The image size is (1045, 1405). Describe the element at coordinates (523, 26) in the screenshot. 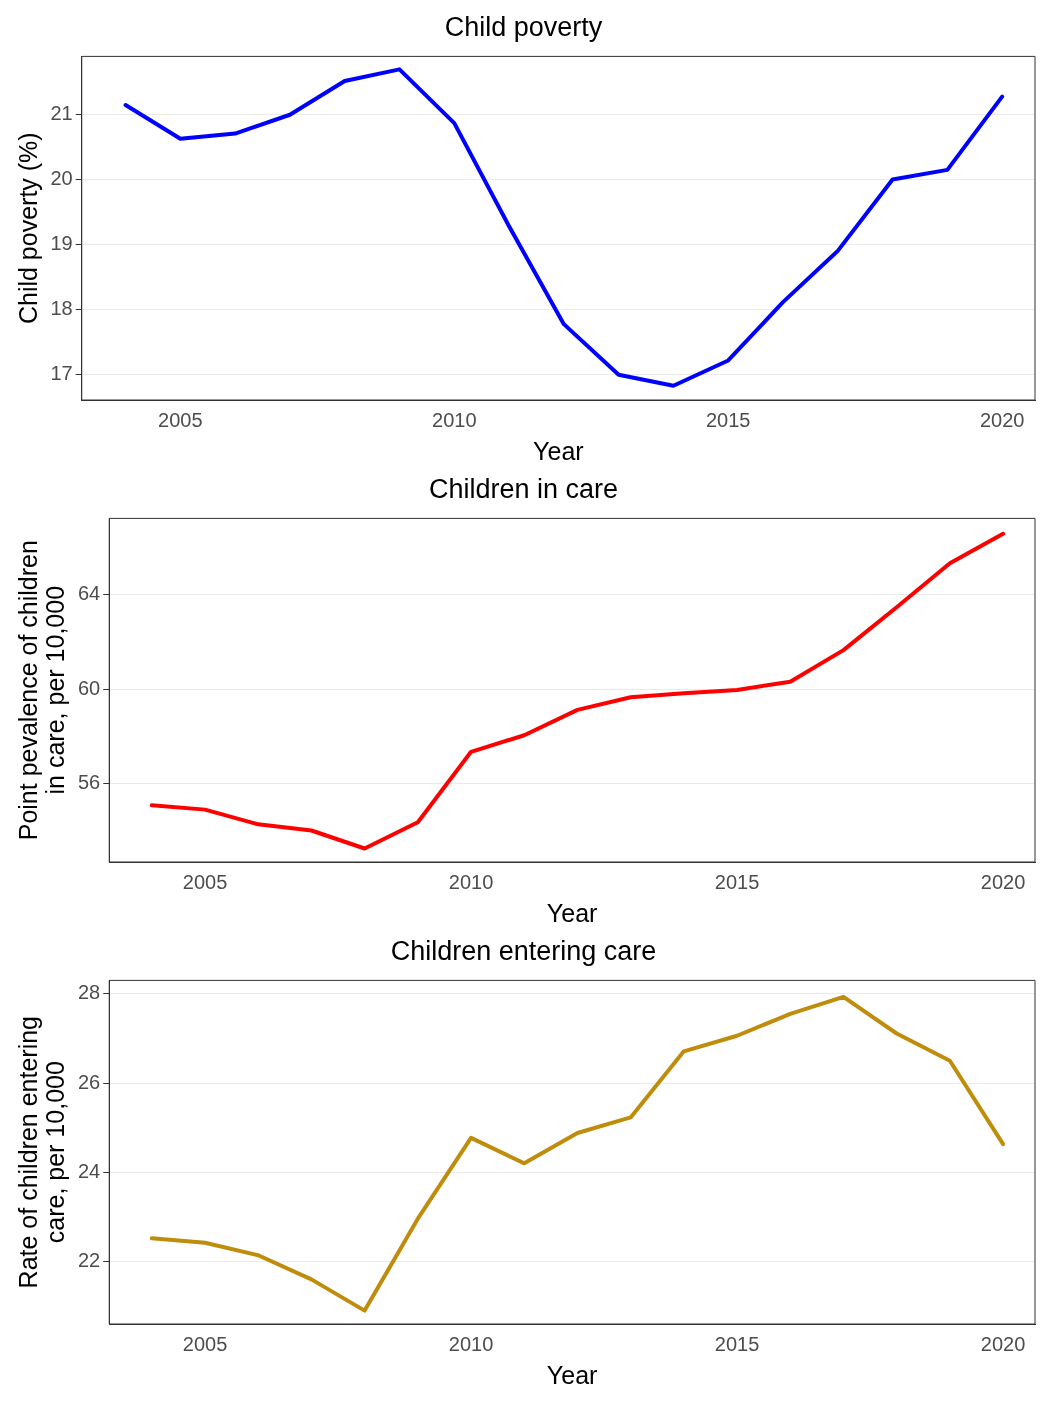

I see `chart-title: Child poverty` at that location.